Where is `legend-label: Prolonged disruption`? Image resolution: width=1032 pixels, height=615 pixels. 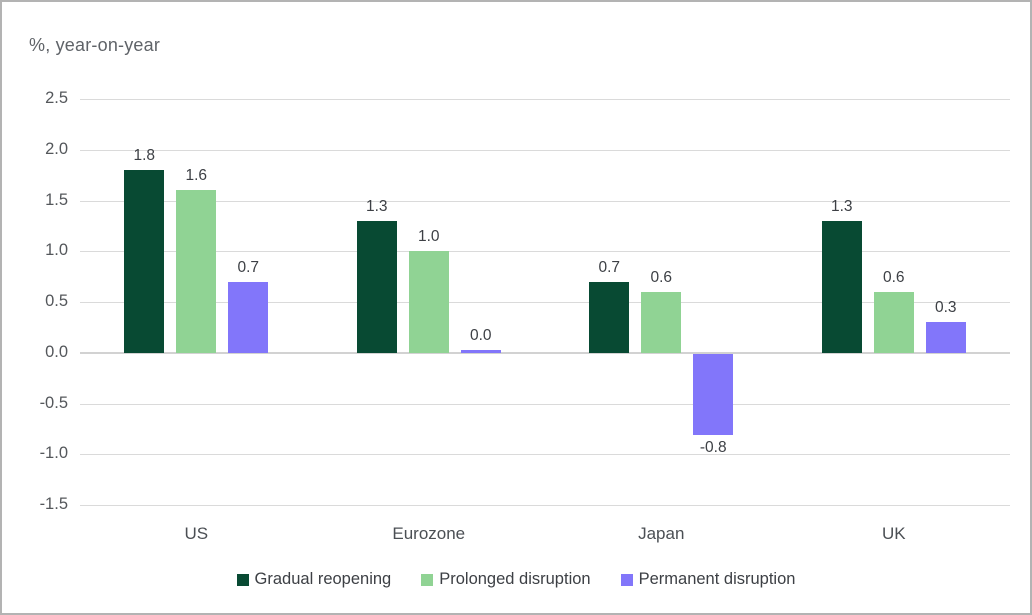
legend-label: Prolonged disruption is located at coordinates (515, 579).